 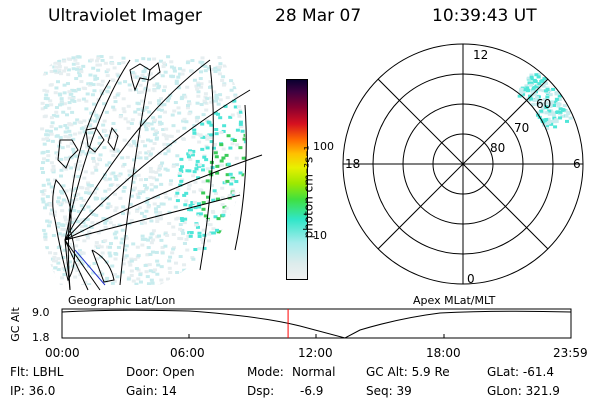 What do you see at coordinates (41, 312) in the screenshot?
I see `timeline-ytick-9: 9.0` at bounding box center [41, 312].